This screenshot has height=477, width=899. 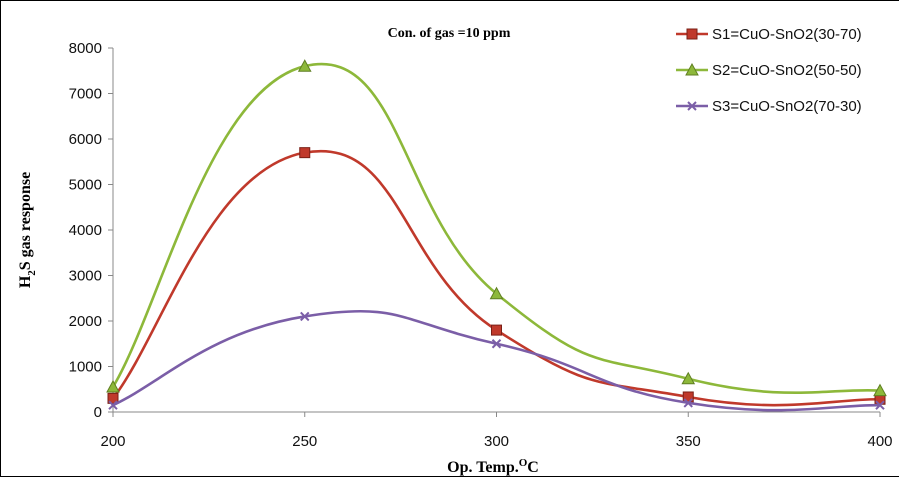 I want to click on legend-item: S1=CuO-SnO2(30-70), so click(x=769, y=34).